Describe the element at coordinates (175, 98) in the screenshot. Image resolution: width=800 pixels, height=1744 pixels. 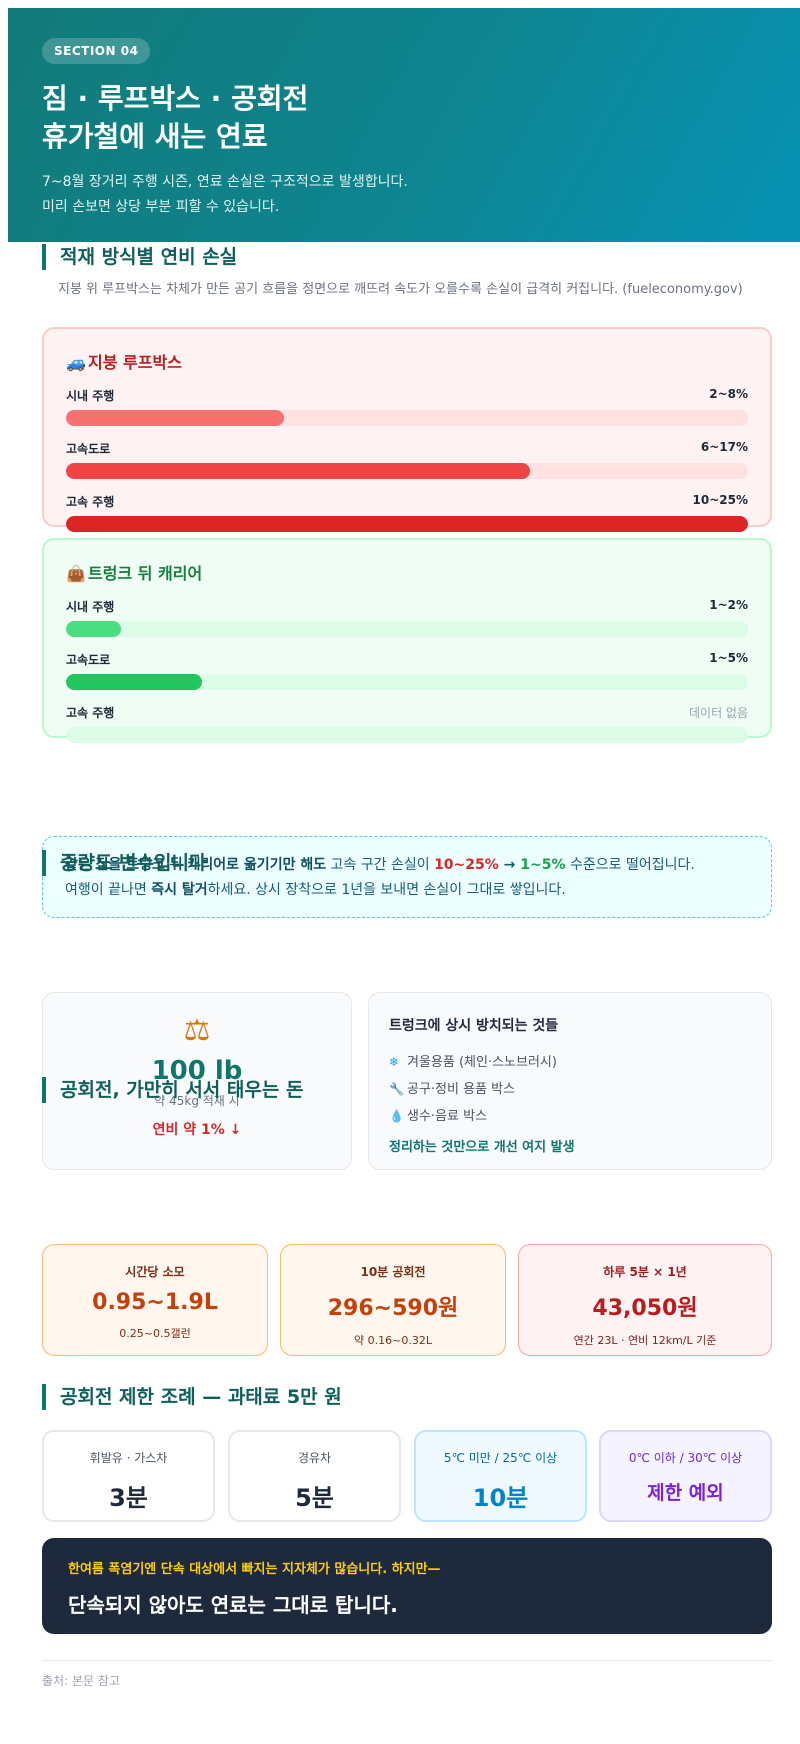
I see `title-line-1: 짐 · 루프박스 · 공회전` at that location.